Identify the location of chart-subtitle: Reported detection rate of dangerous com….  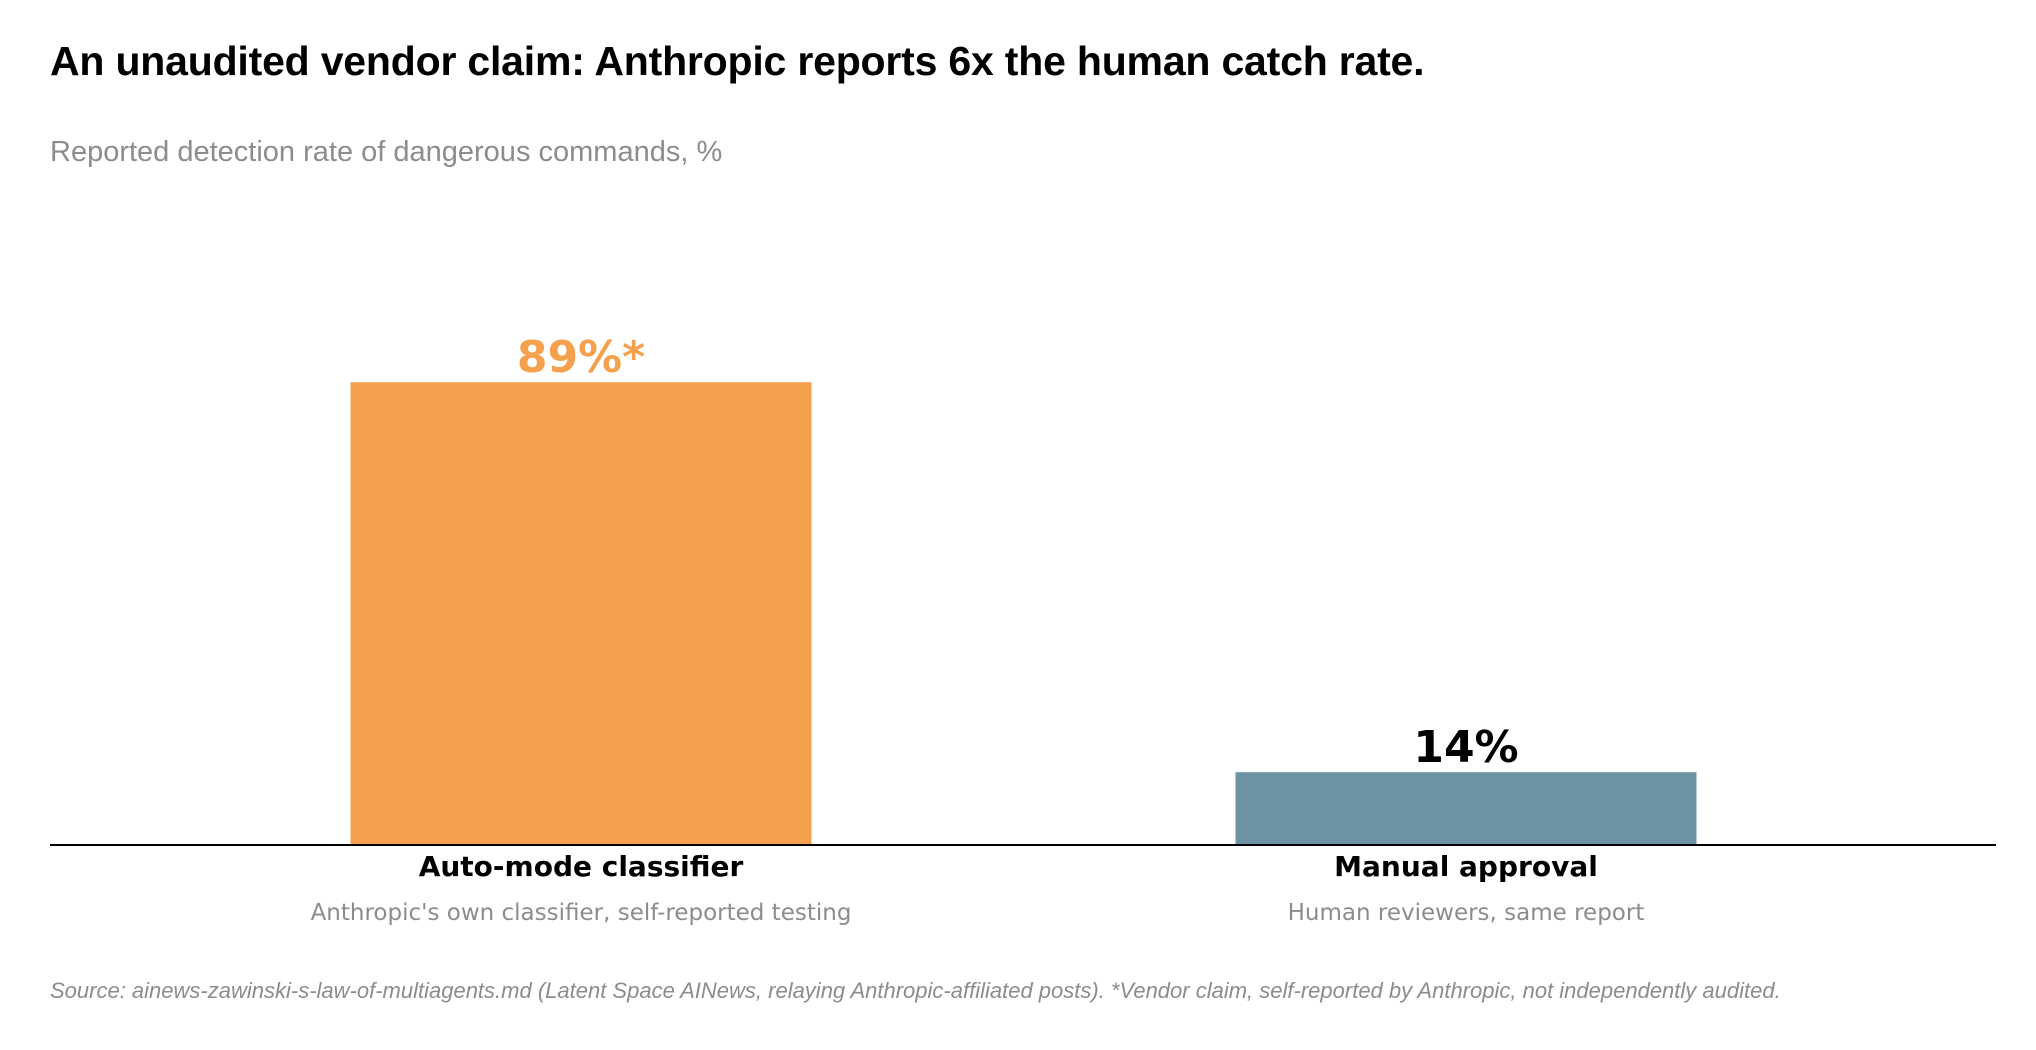
(386, 152).